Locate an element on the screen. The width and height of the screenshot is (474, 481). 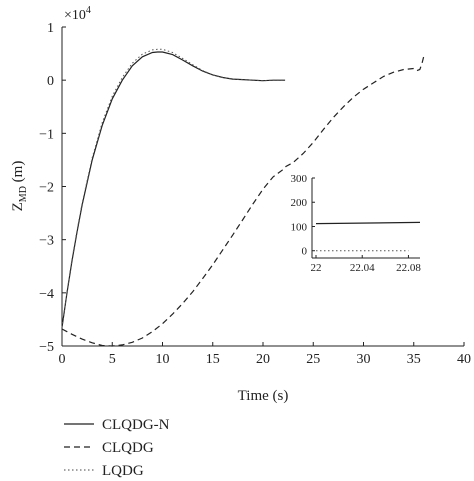
y-tick-label: −2 is located at coordinates (46, 188).